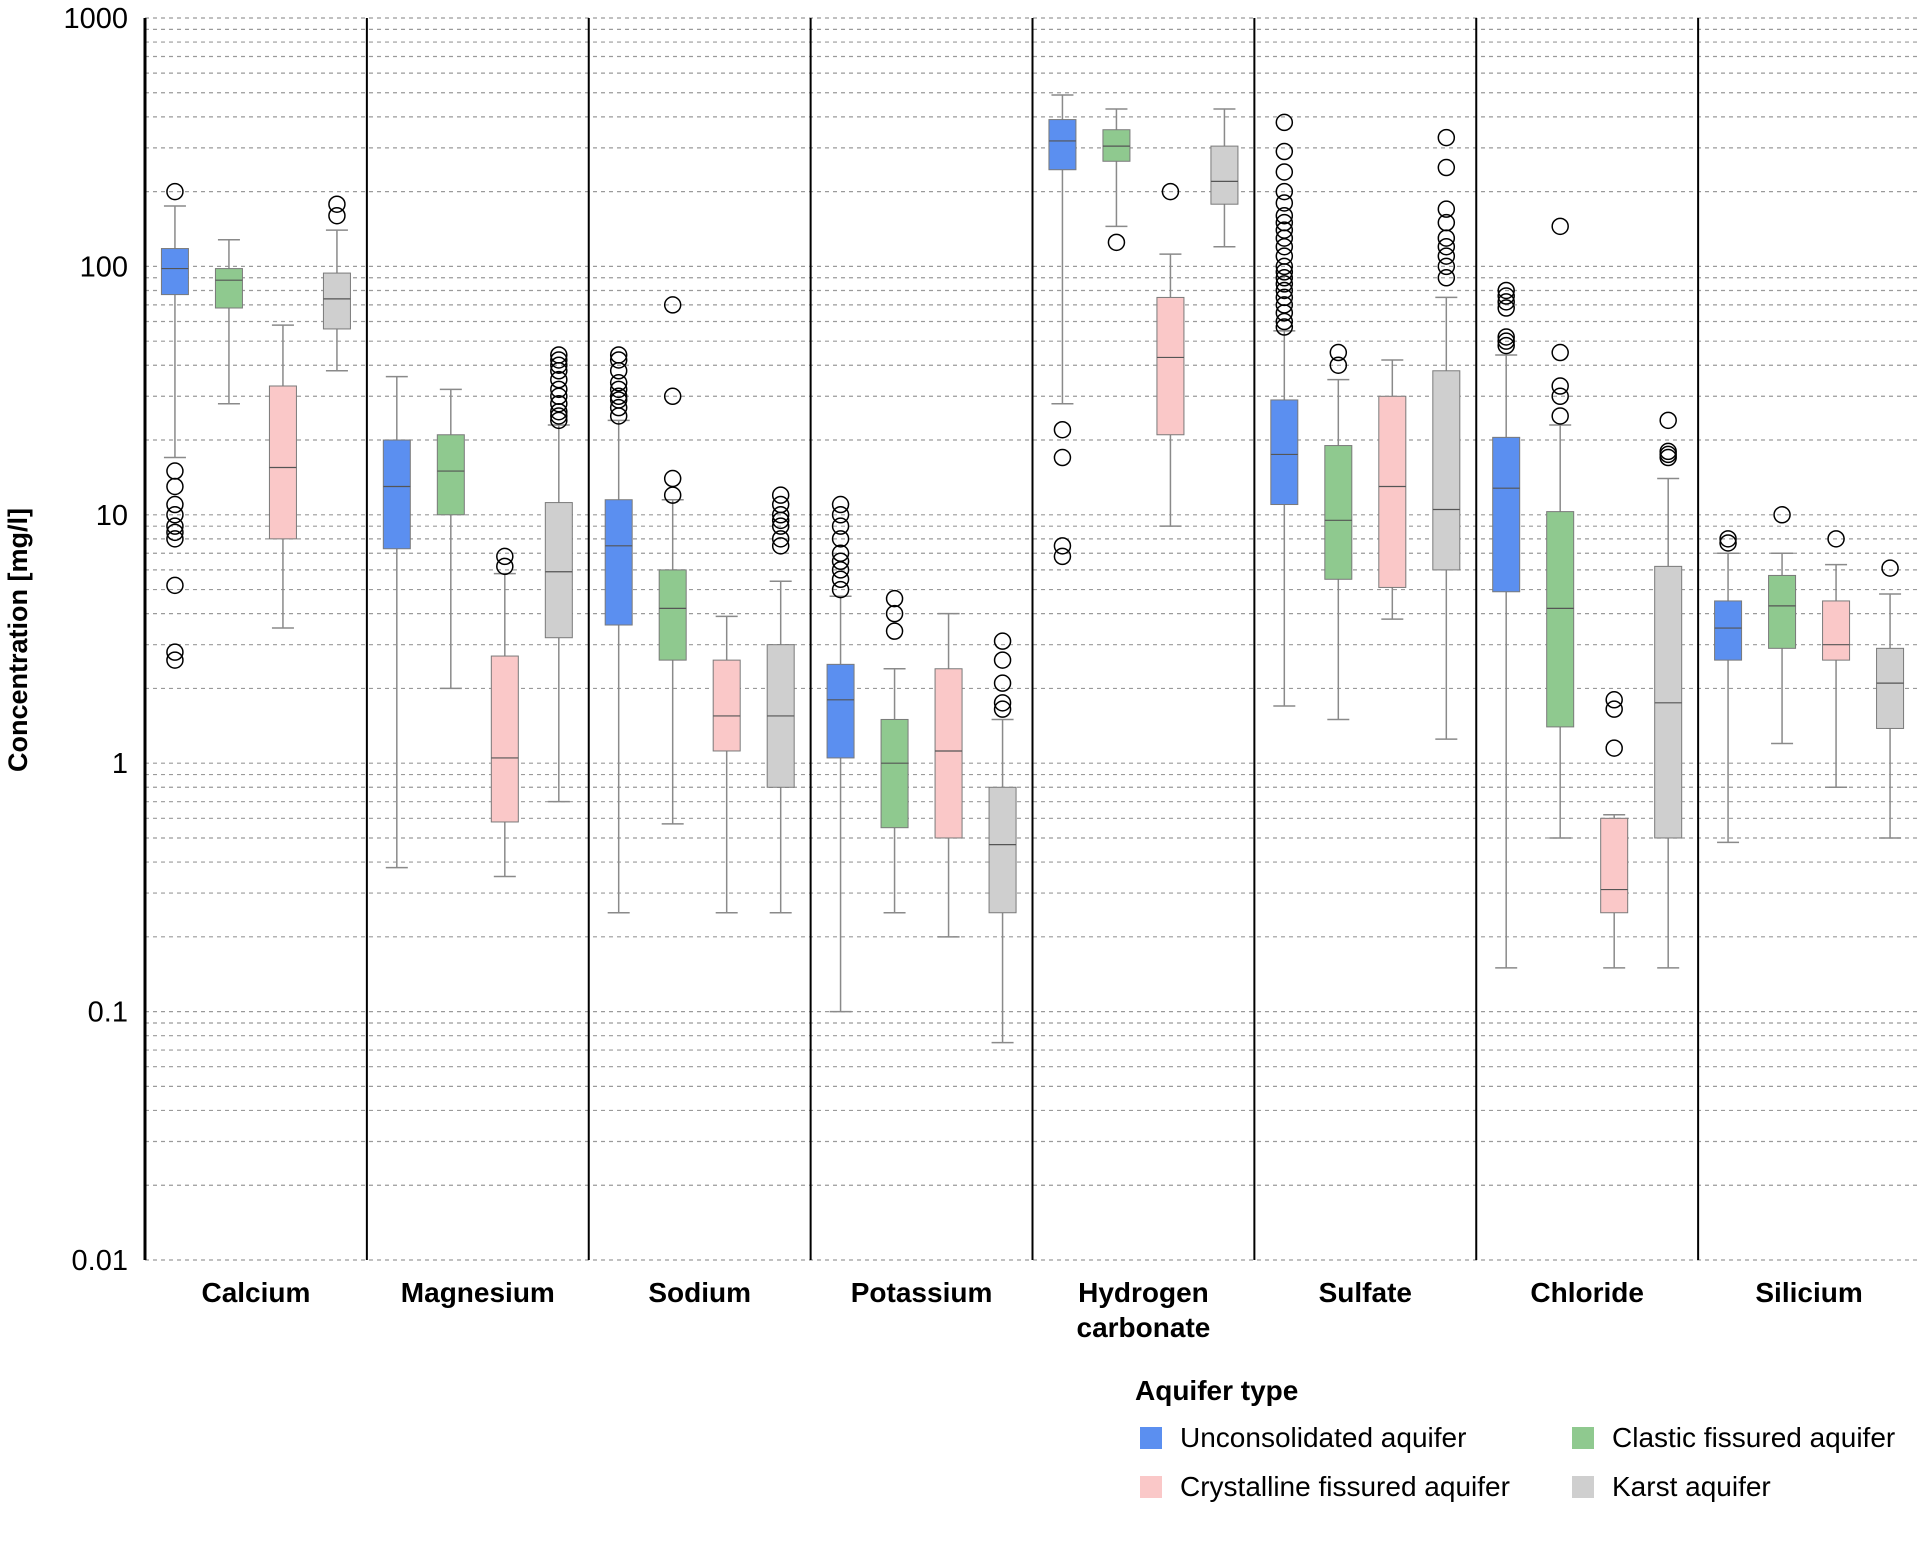 The width and height of the screenshot is (1920, 1542). What do you see at coordinates (255, 1292) in the screenshot?
I see `category-label: Calcium` at bounding box center [255, 1292].